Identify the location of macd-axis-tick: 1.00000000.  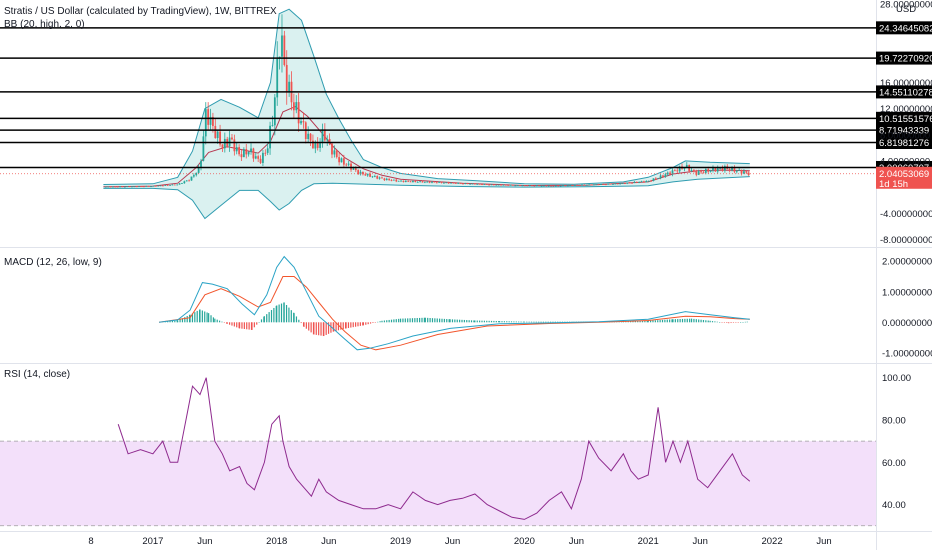
(907, 292).